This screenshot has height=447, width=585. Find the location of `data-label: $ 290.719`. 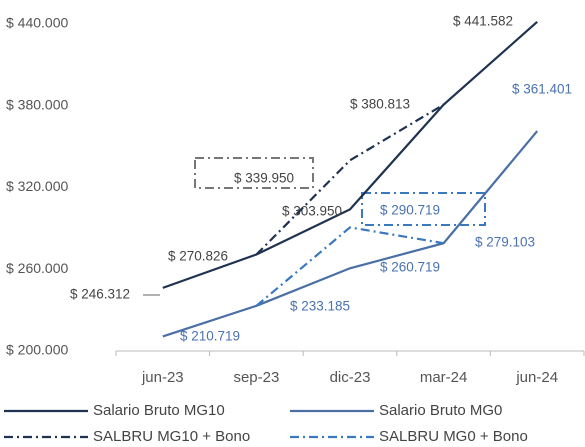

data-label: $ 290.719 is located at coordinates (410, 210).